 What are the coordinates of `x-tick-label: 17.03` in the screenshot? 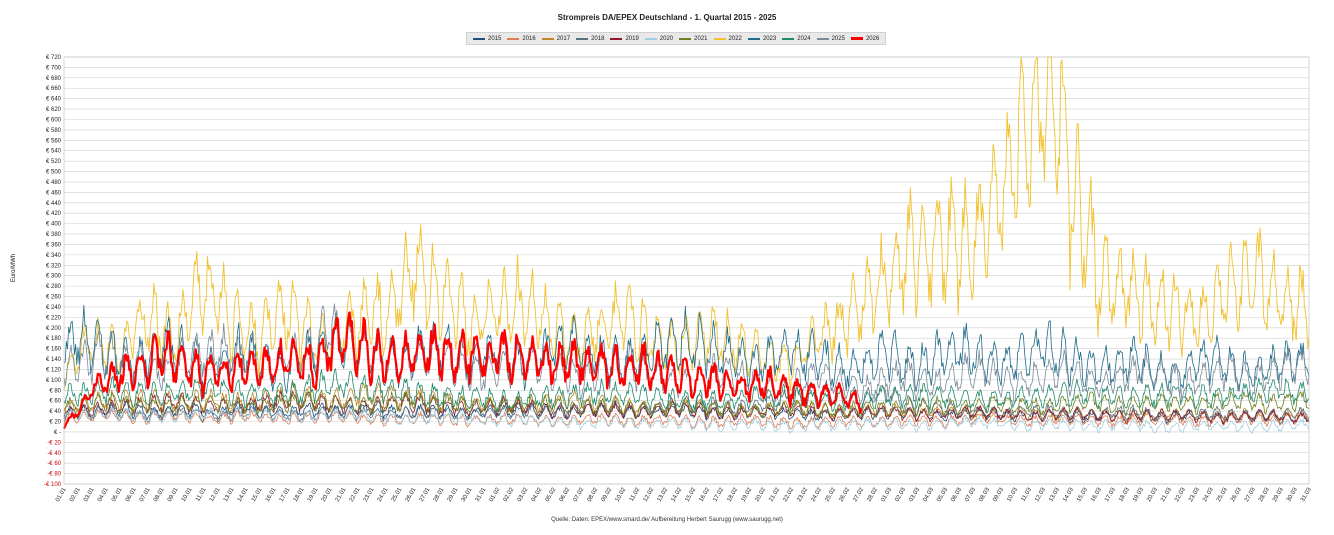 It's located at (1110, 494).